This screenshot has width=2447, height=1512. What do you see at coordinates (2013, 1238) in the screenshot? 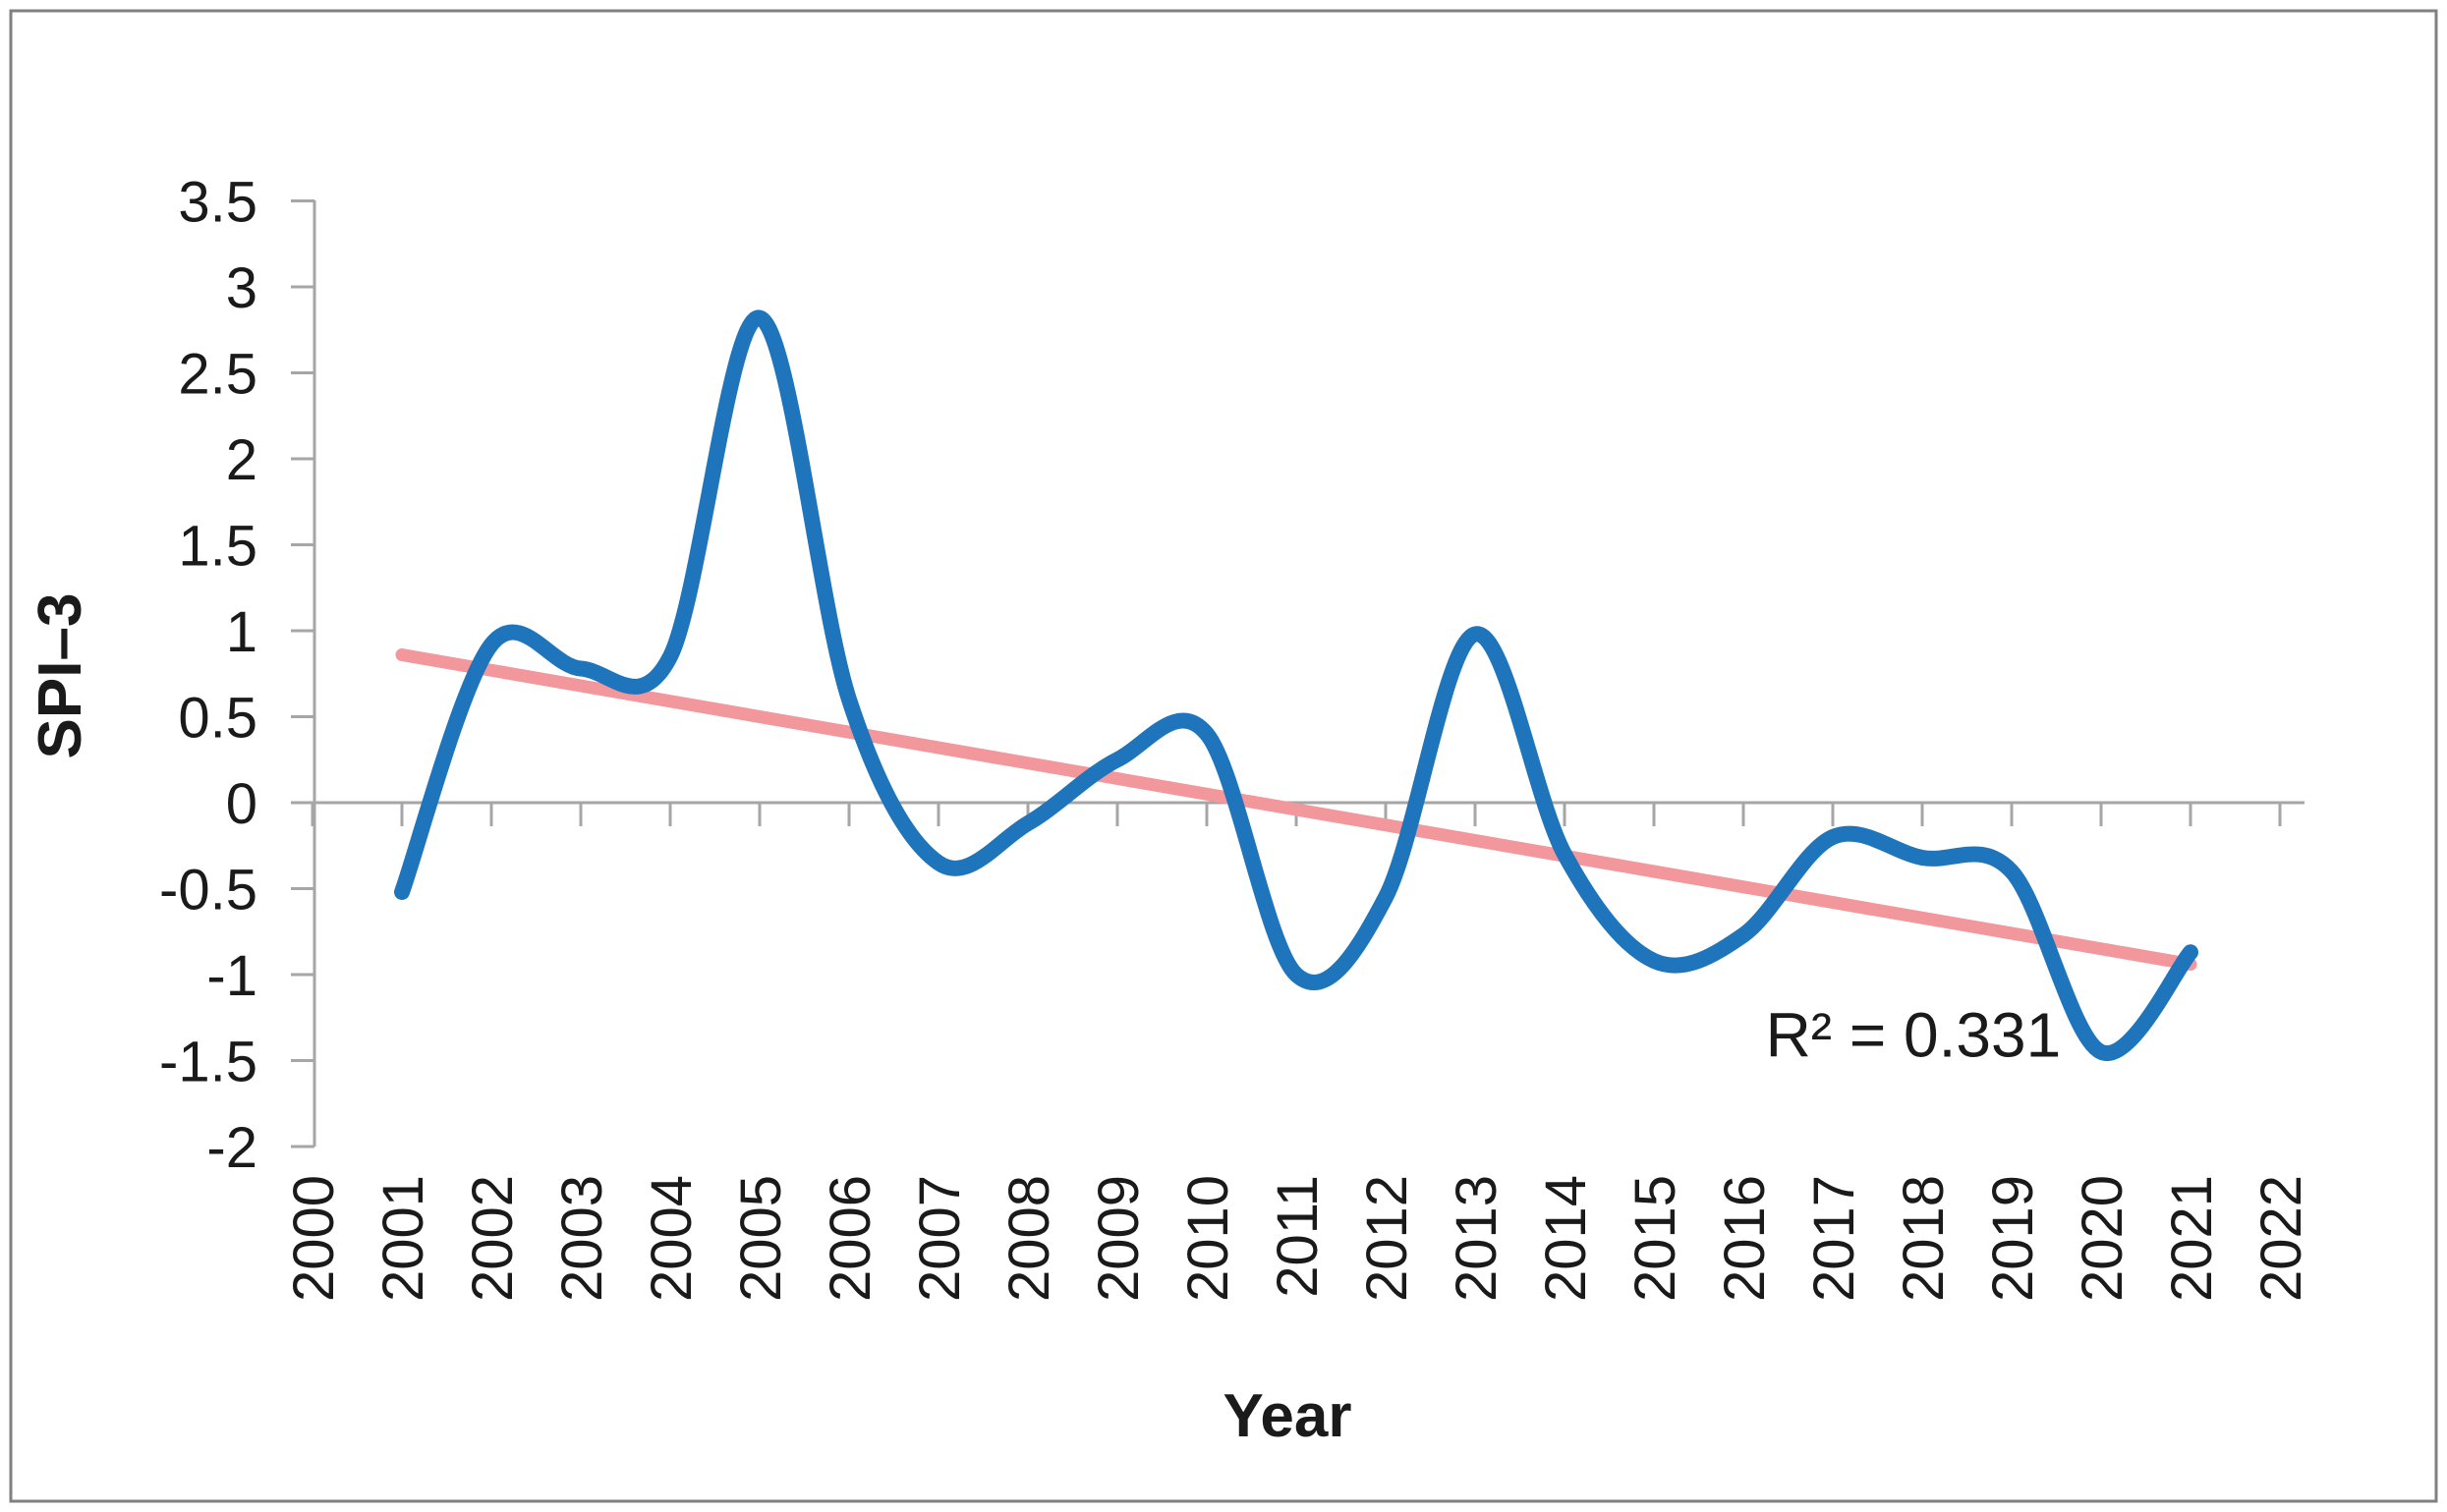
I see `x-tick-label: 2019` at bounding box center [2013, 1238].